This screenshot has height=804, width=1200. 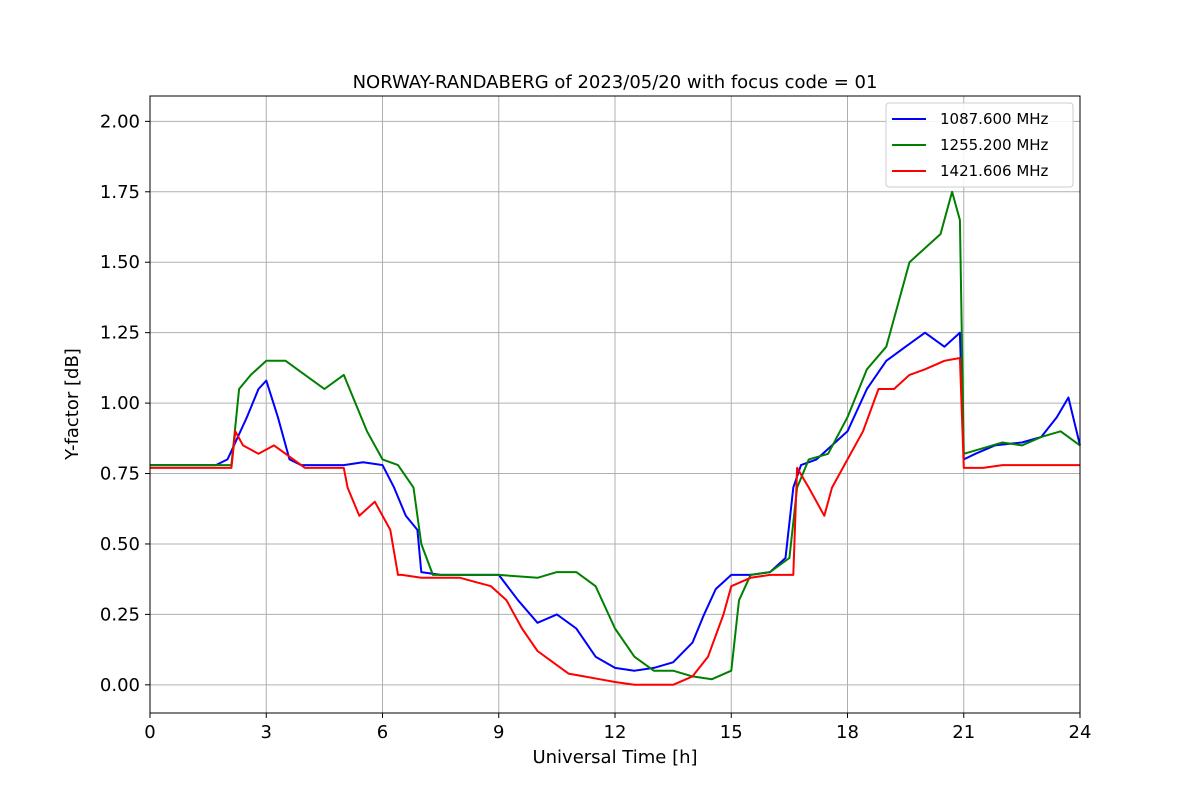 I want to click on x-tick-label: 9, so click(x=498, y=732).